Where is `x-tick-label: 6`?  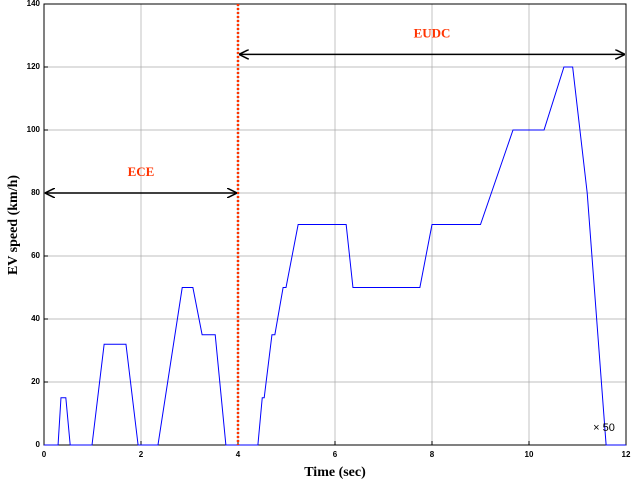
x-tick-label: 6 is located at coordinates (335, 454).